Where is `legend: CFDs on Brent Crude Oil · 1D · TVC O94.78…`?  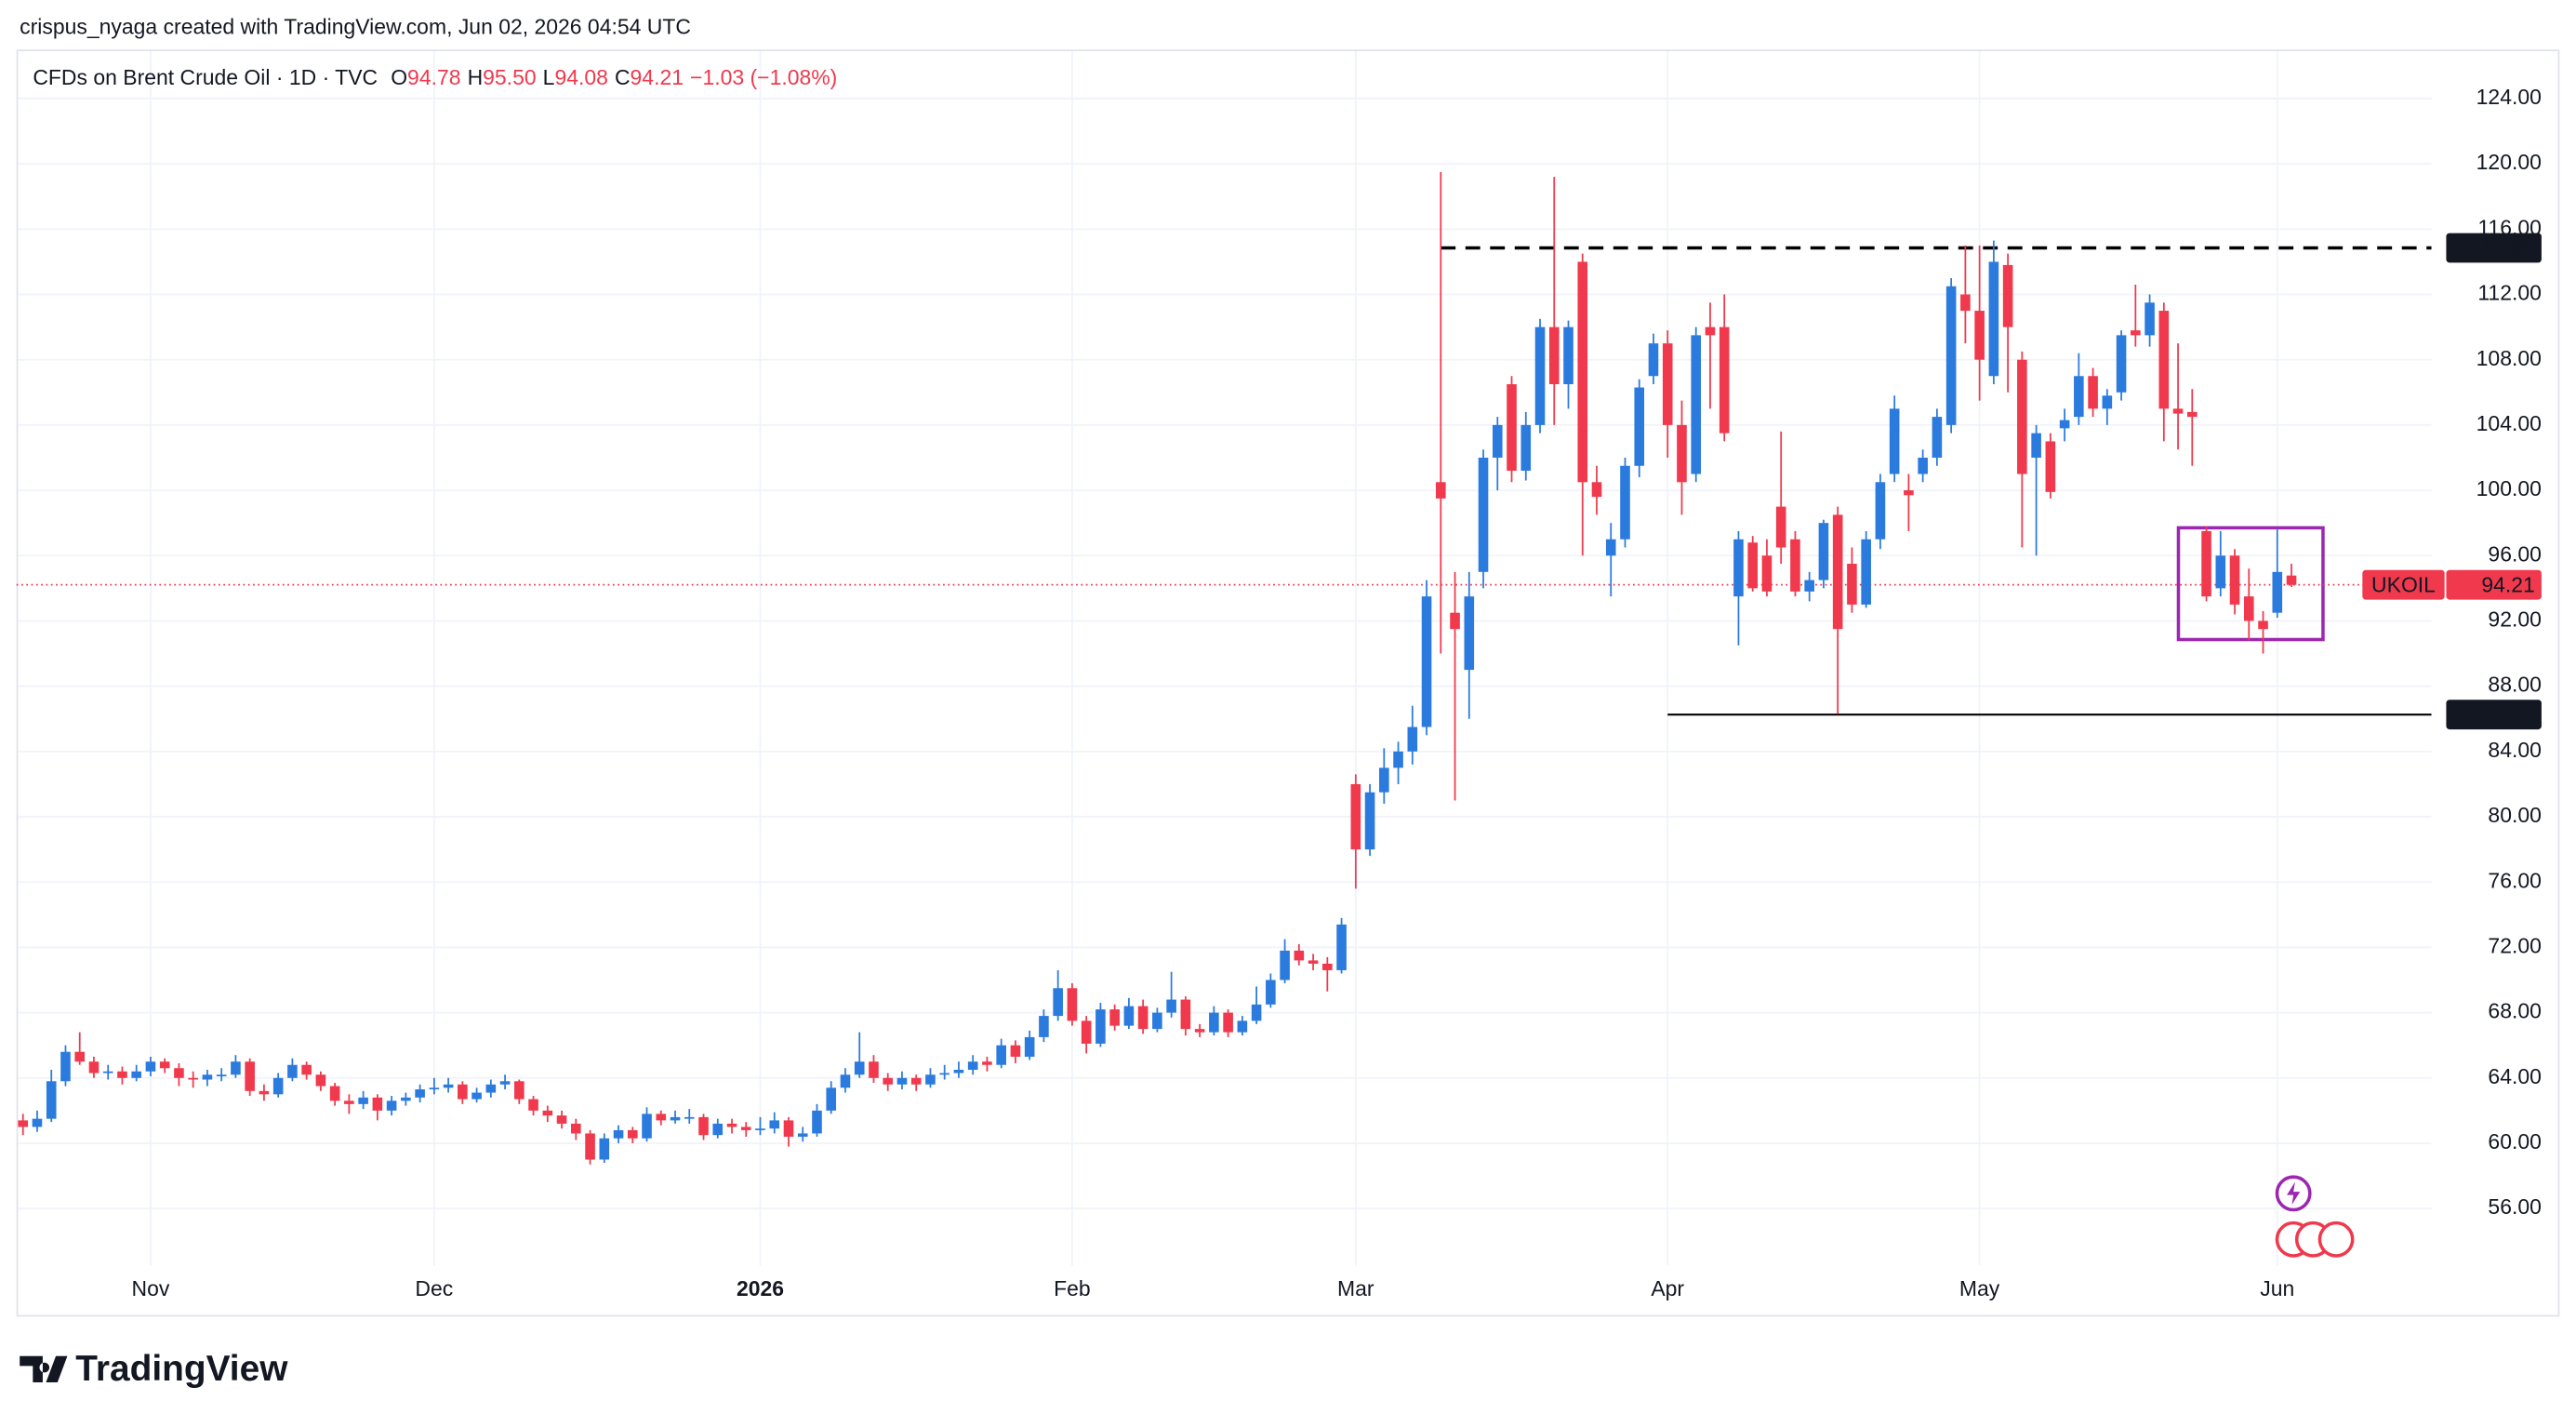 legend: CFDs on Brent Crude Oil · 1D · TVC O94.78… is located at coordinates (435, 77).